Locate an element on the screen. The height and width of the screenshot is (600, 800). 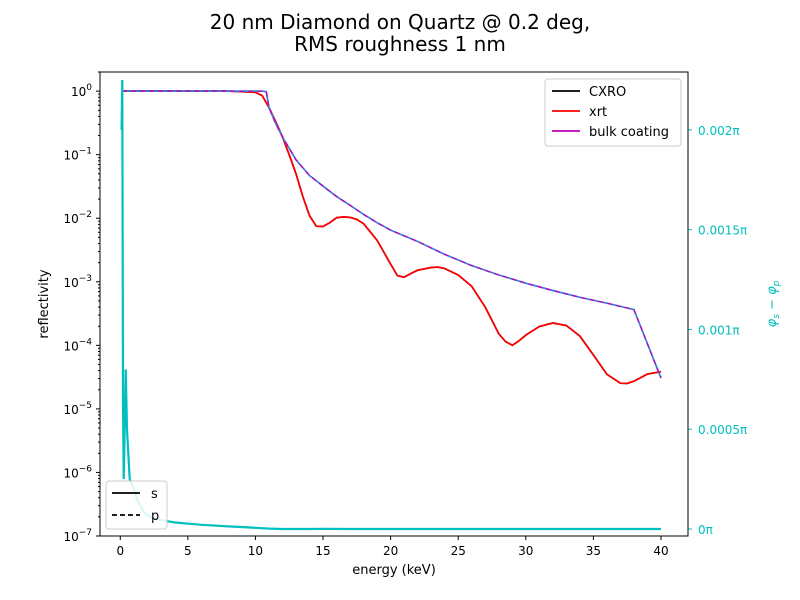
y2-tick-label: 0.0015π is located at coordinates (722, 231).